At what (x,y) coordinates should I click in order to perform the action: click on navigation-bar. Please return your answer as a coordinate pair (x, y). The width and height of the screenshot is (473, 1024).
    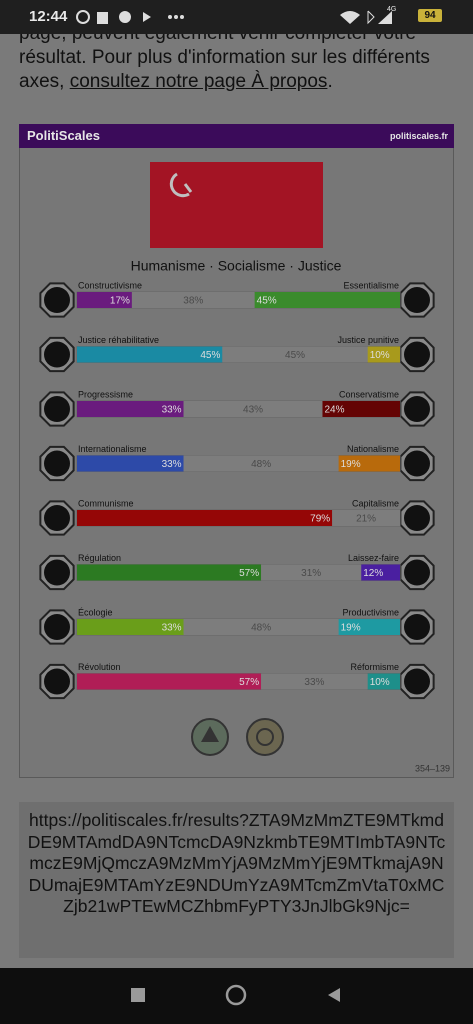
    Looking at the image, I should click on (236, 996).